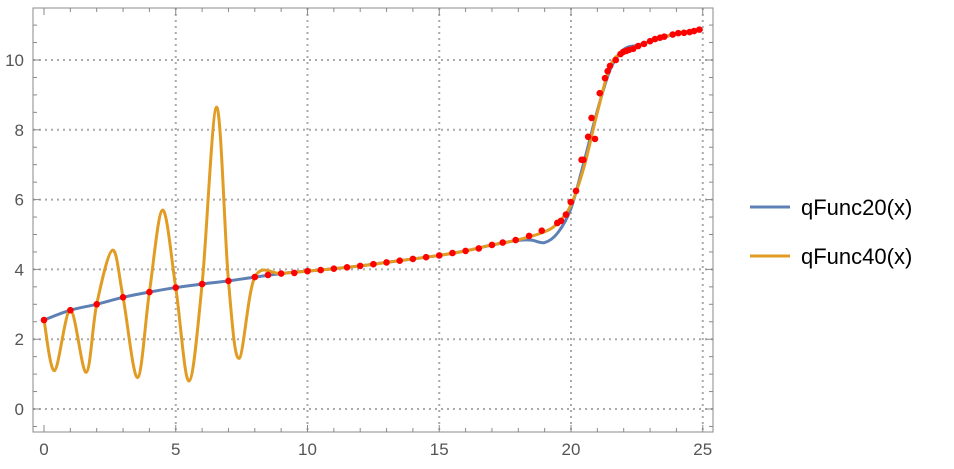 Image resolution: width=954 pixels, height=469 pixels. What do you see at coordinates (19, 130) in the screenshot?
I see `y-tick-label: 8` at bounding box center [19, 130].